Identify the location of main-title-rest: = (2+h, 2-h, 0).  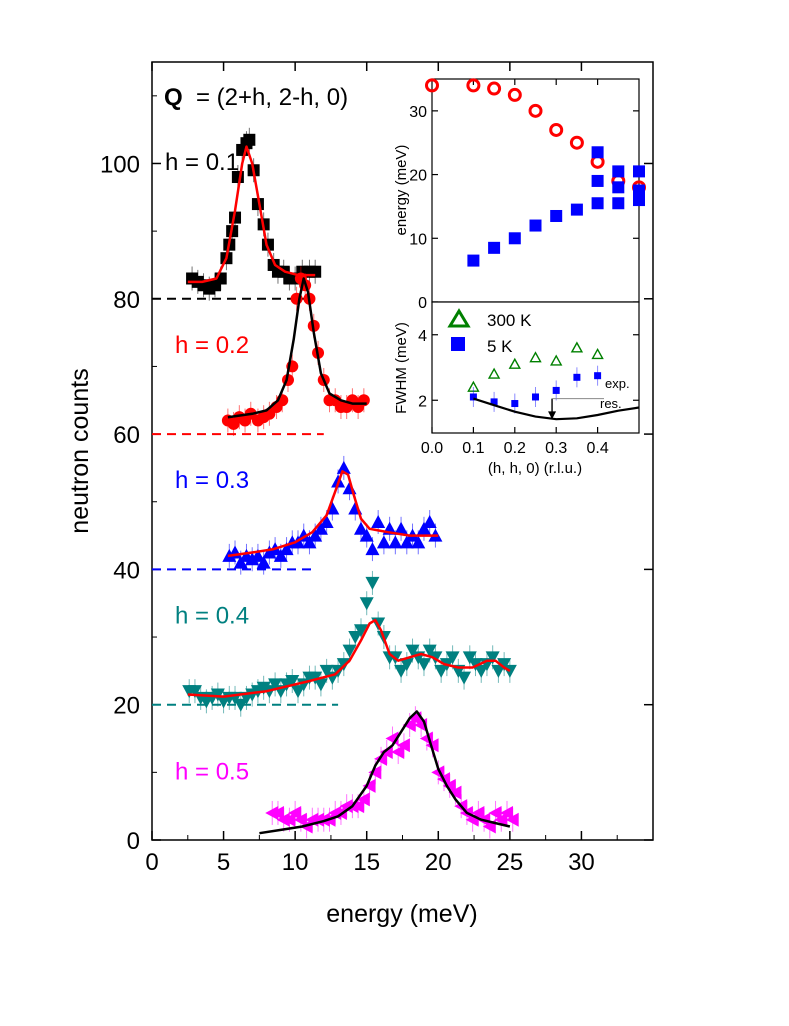
(272, 97).